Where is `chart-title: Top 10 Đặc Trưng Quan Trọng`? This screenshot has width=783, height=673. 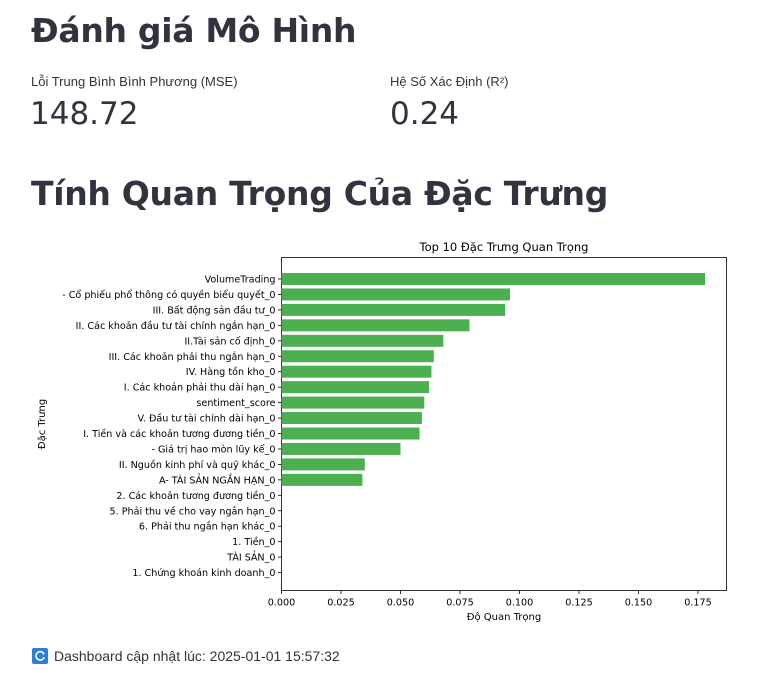 chart-title: Top 10 Đặc Trưng Quan Trọng is located at coordinates (504, 247).